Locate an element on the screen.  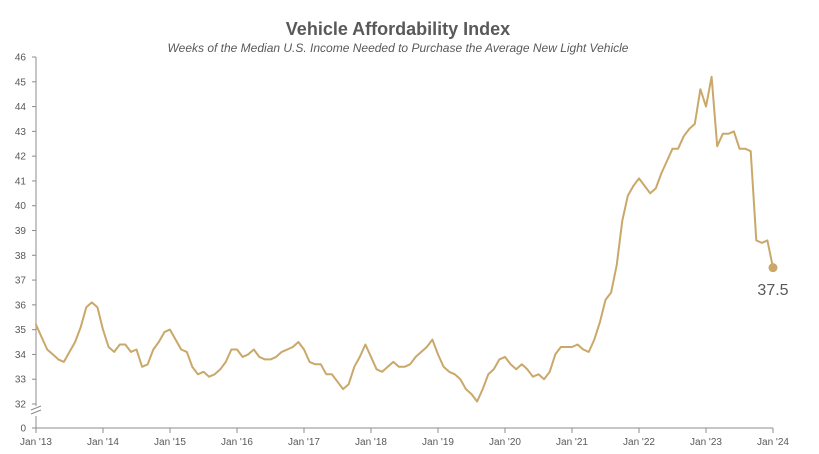
y-tick-label: 33 is located at coordinates (21, 380).